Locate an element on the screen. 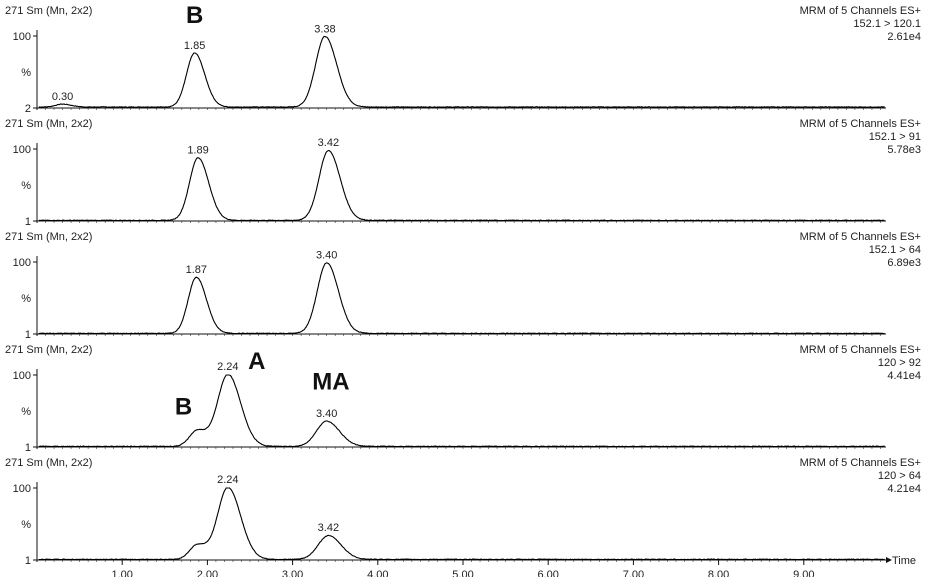 This screenshot has width=932, height=582. x-tick-label: 1.00 is located at coordinates (121, 573).